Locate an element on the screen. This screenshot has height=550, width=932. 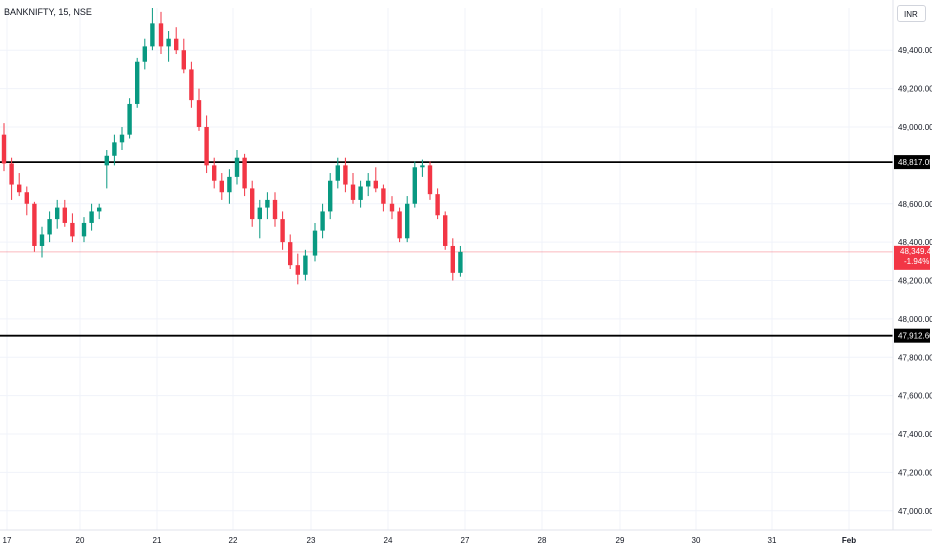
price-tick-label: 49,200.00 is located at coordinates (915, 89).